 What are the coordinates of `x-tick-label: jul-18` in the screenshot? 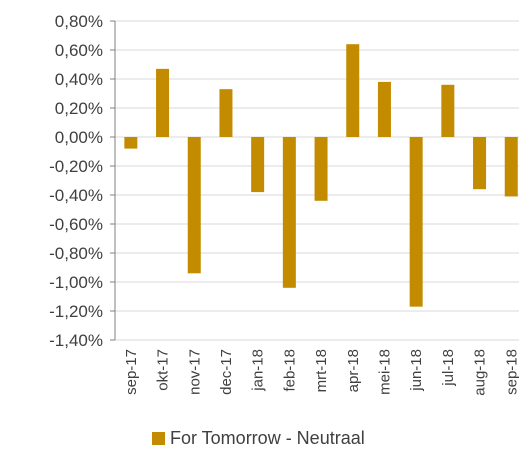 It's located at (448, 368).